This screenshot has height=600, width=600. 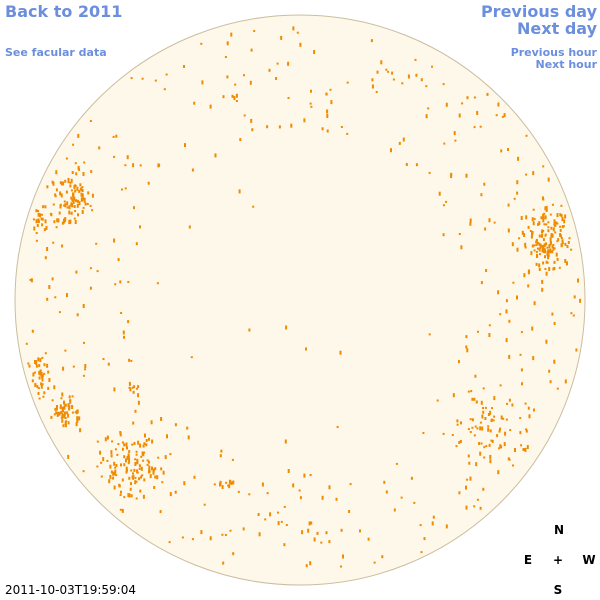 What do you see at coordinates (63, 11) in the screenshot?
I see `back-link: Back to 2011` at bounding box center [63, 11].